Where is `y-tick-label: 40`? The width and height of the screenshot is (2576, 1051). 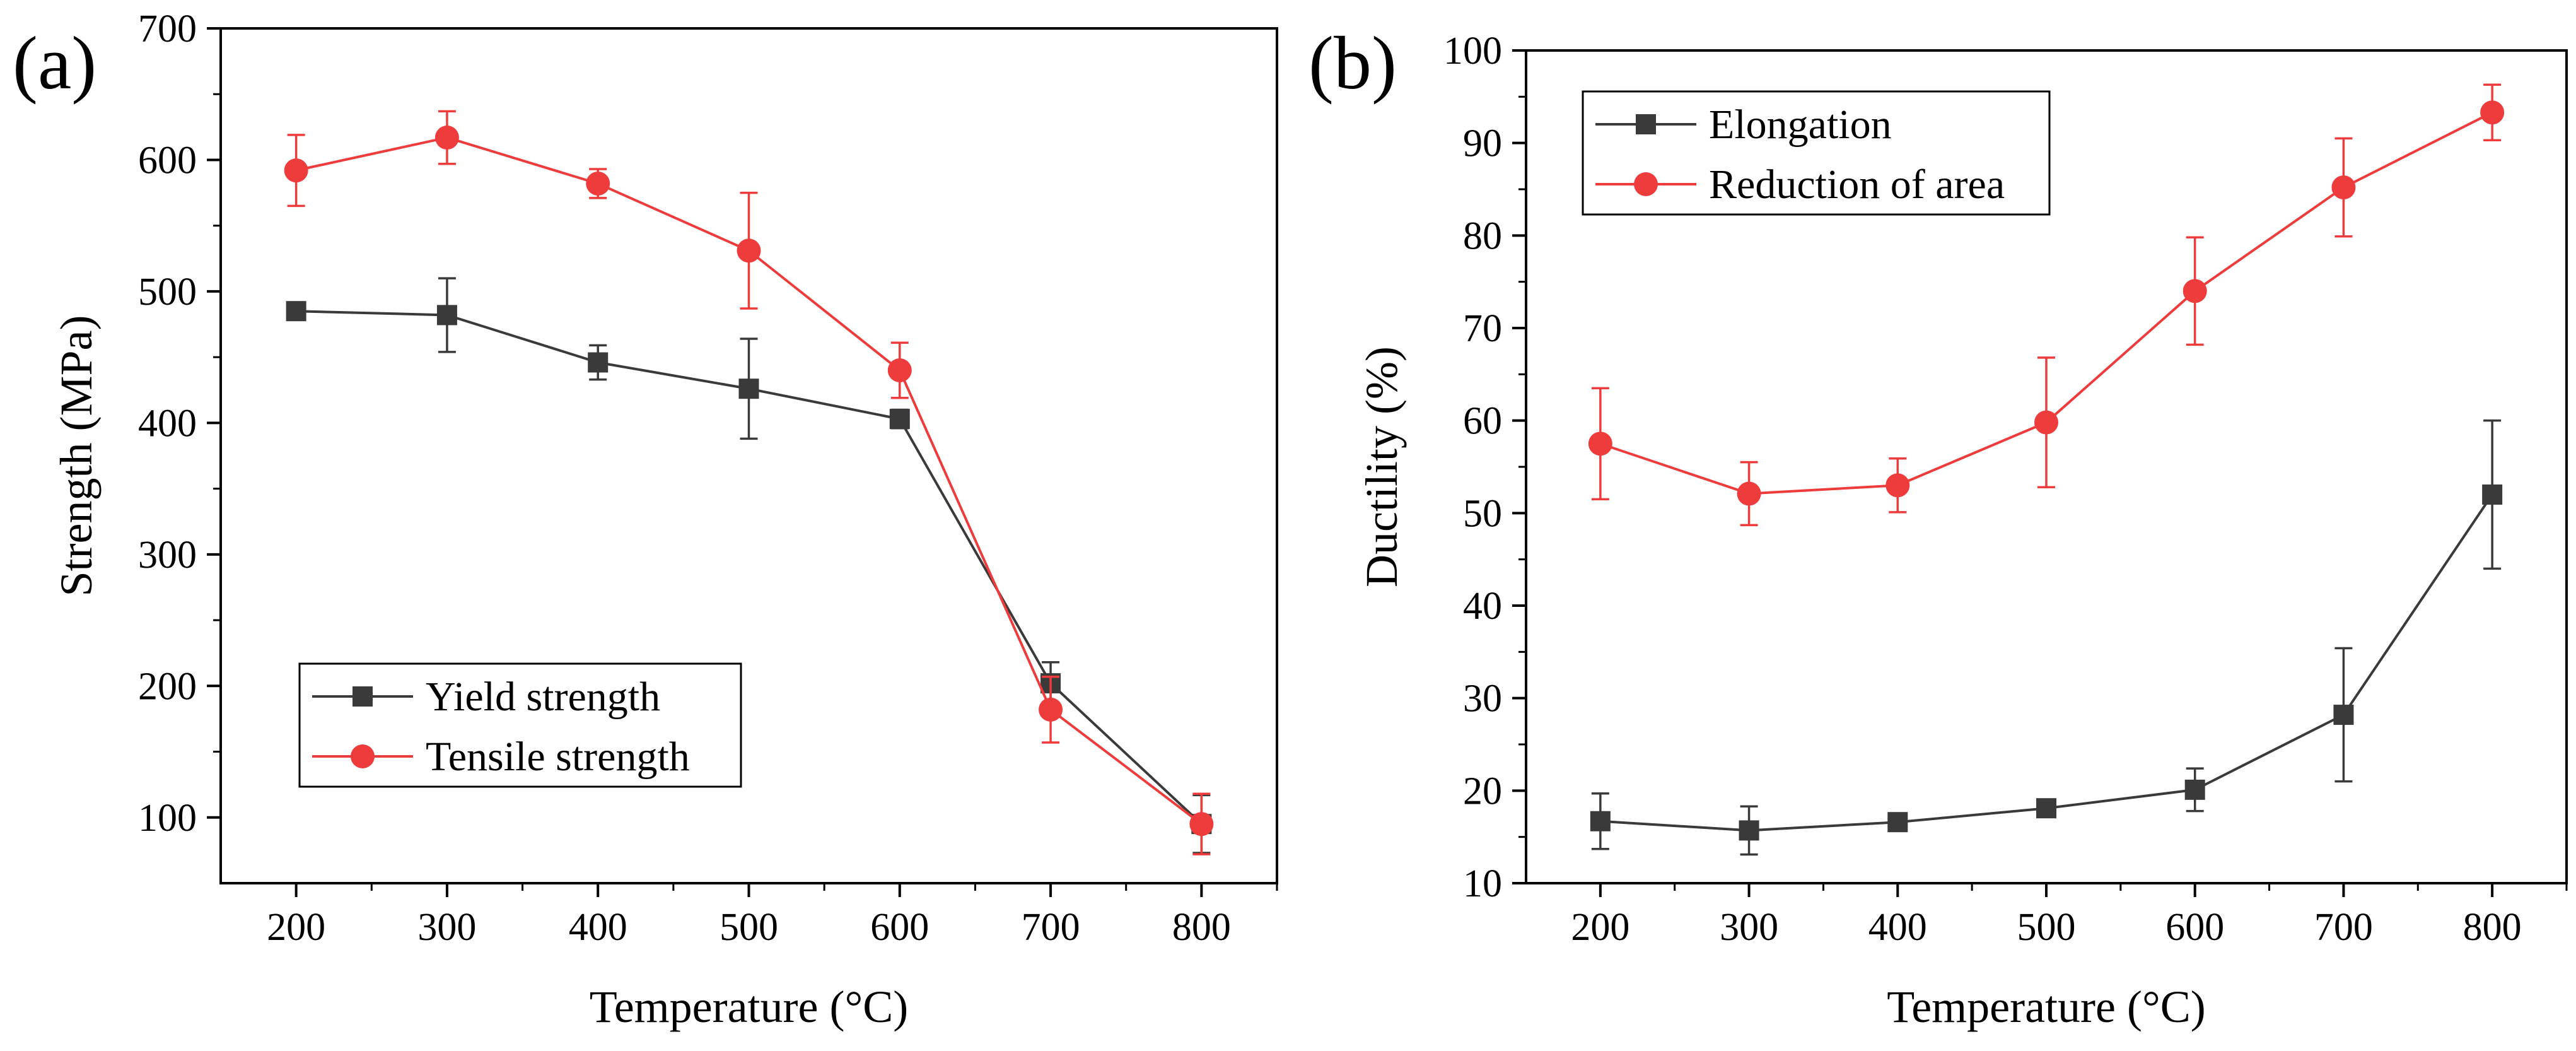 y-tick-label: 40 is located at coordinates (1483, 606).